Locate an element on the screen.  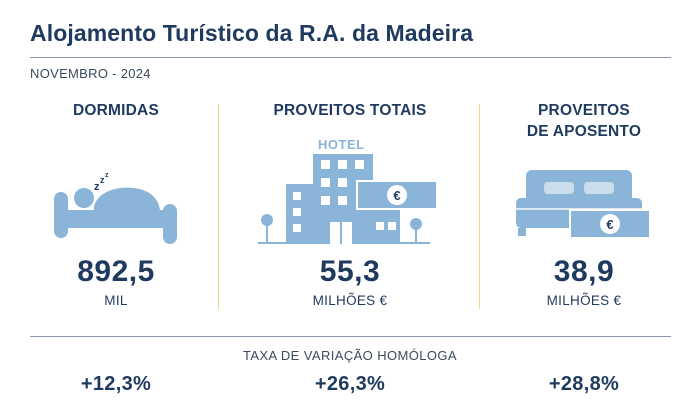
indicator-proveitos-aposento: PROVEITOS DE APOSENTO 38,9 MILHÕES € is located at coordinates (584, 204).